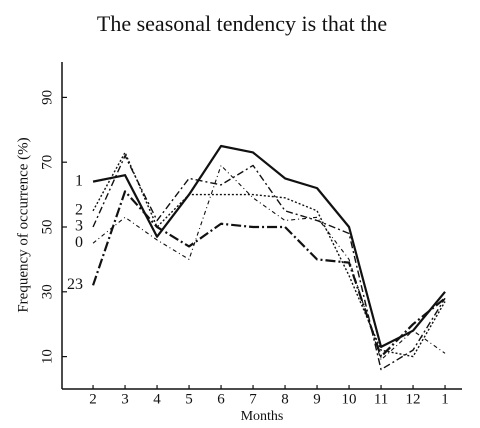  What do you see at coordinates (79, 180) in the screenshot?
I see `series-label: 1` at bounding box center [79, 180].